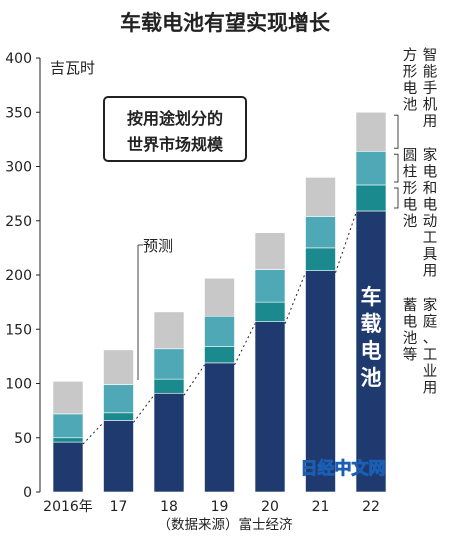 The width and height of the screenshot is (450, 549). Describe the element at coordinates (23, 439) in the screenshot. I see `y-tick-label: 50` at that location.